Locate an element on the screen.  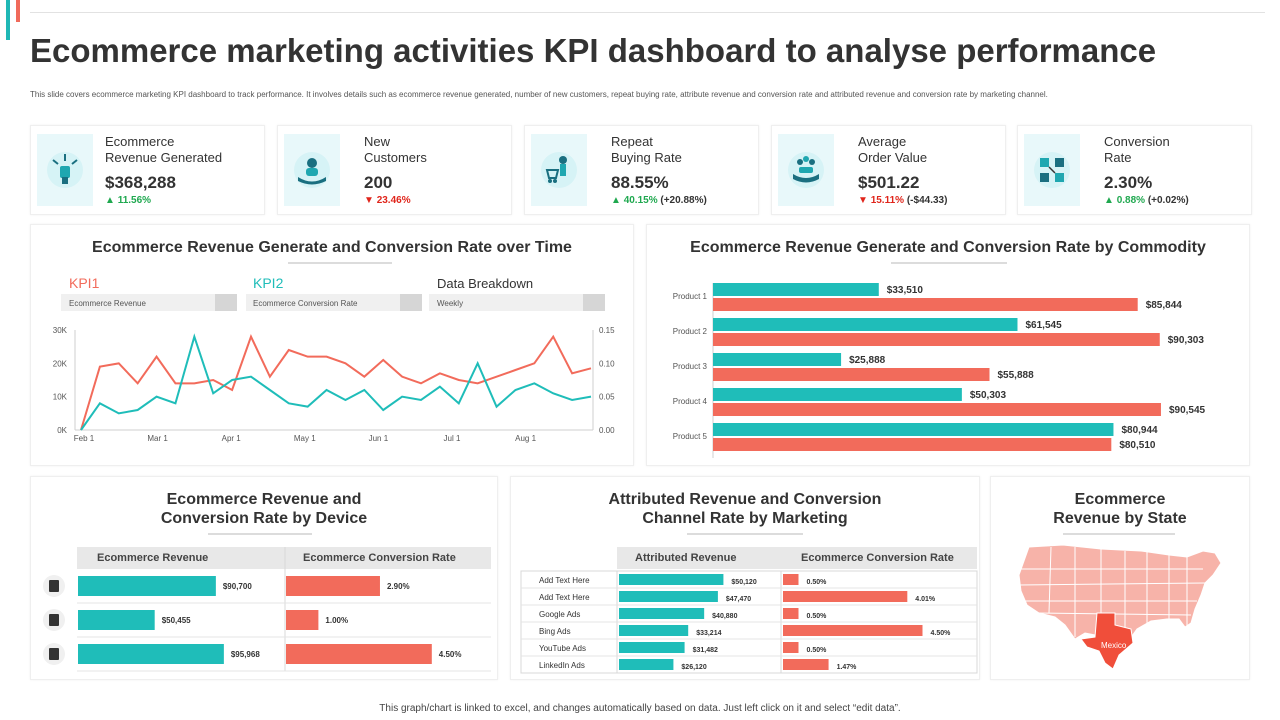
panel-state: Ecommerce Revenue by State Mexico is located at coordinates (1120, 578).